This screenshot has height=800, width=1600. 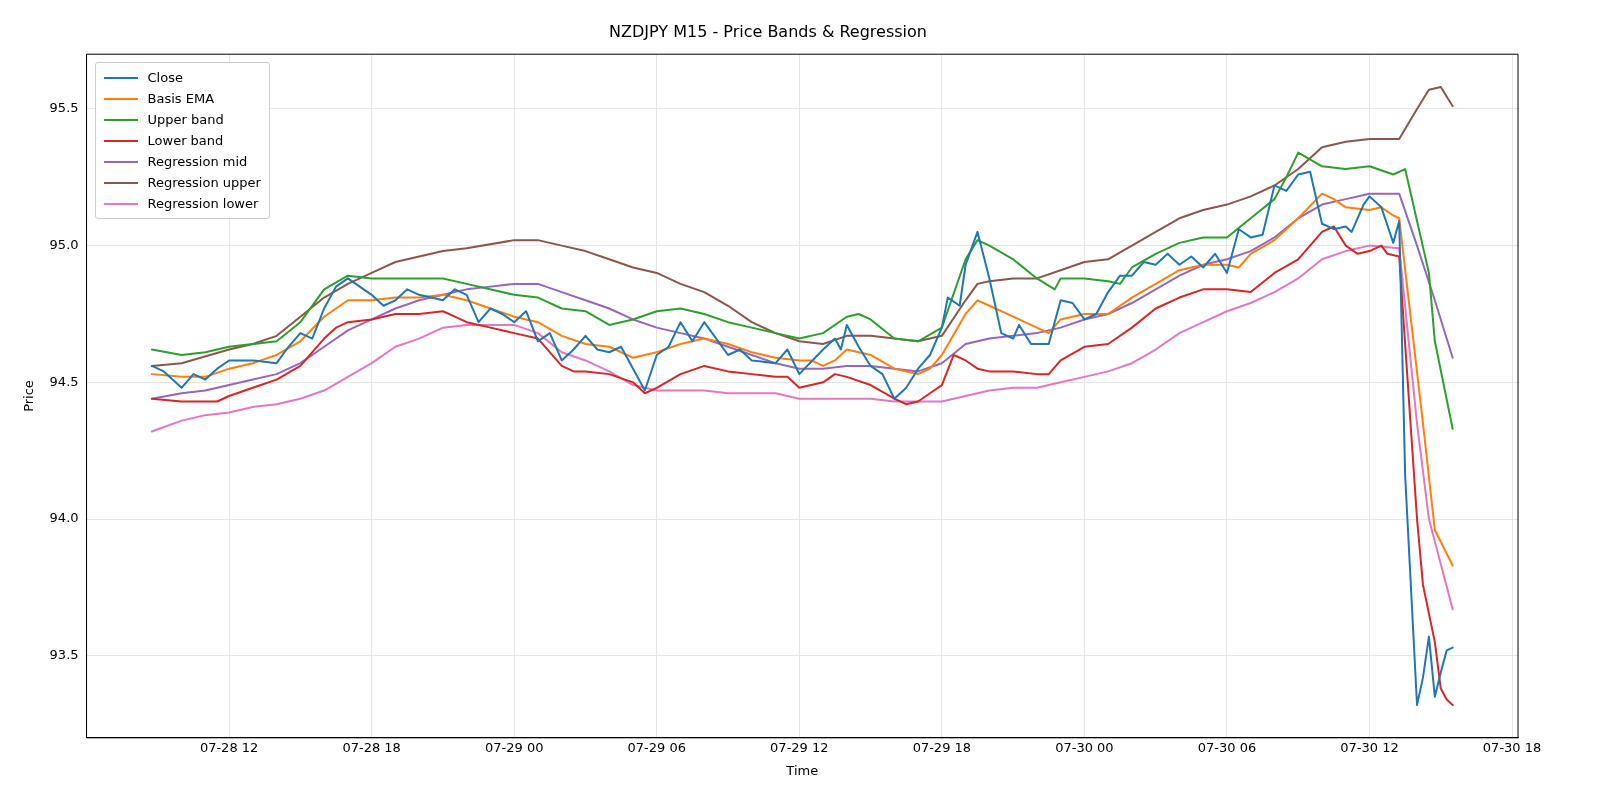 What do you see at coordinates (1369, 747) in the screenshot?
I see `x-tick-label: 07-30 12` at bounding box center [1369, 747].